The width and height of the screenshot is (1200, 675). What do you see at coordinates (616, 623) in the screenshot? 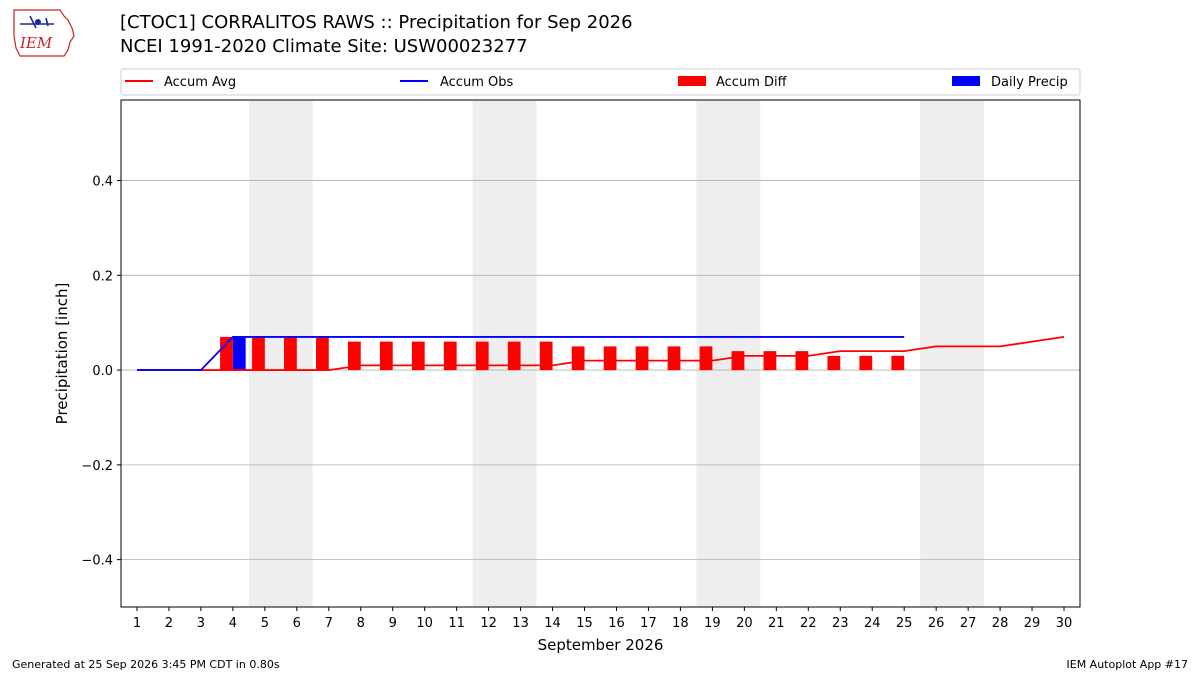
I see `x-tick-label: 16` at bounding box center [616, 623].